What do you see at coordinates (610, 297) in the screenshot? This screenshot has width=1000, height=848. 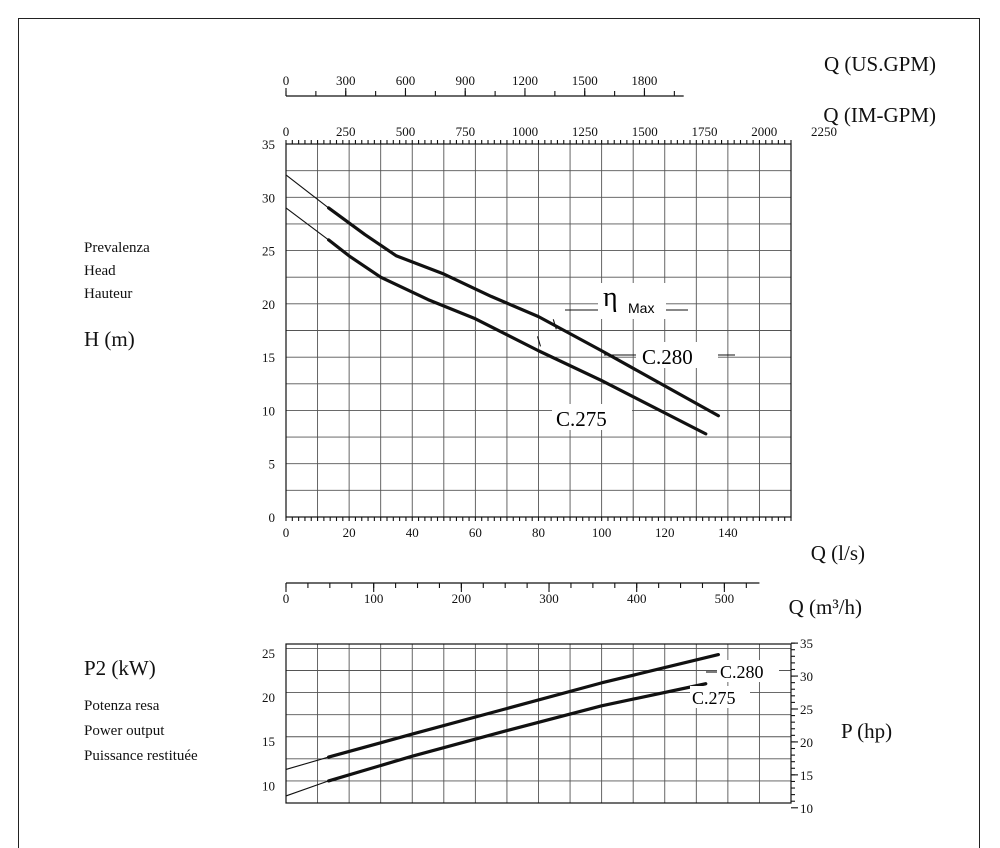 I see `eta-symbol: η` at bounding box center [610, 297].